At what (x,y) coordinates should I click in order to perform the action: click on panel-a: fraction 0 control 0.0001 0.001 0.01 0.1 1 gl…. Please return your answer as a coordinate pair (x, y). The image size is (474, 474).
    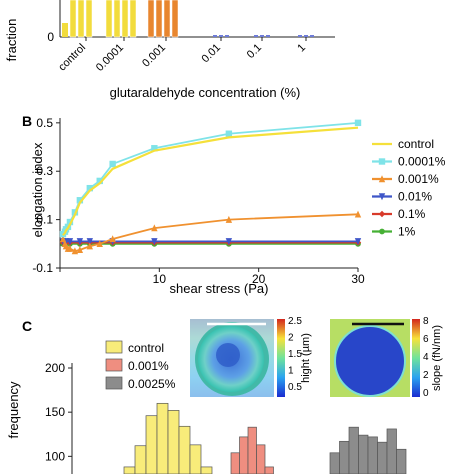
    Looking at the image, I should click on (169, 50).